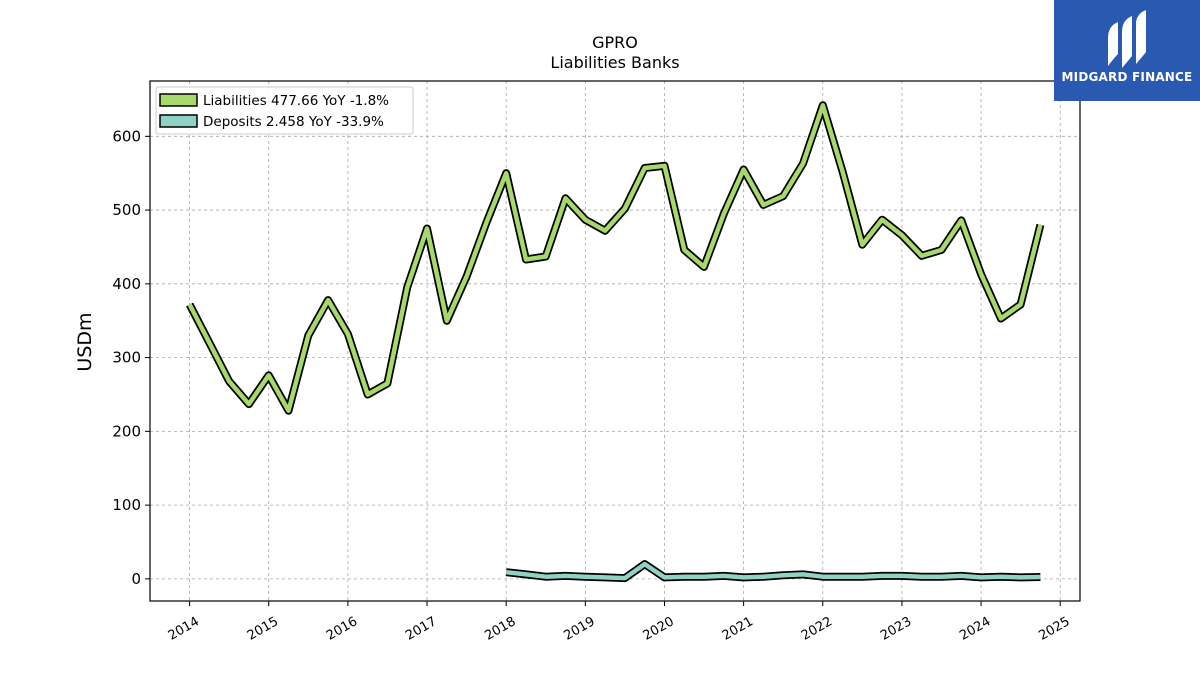  I want to click on brand-mark-icon, so click(1127, 39).